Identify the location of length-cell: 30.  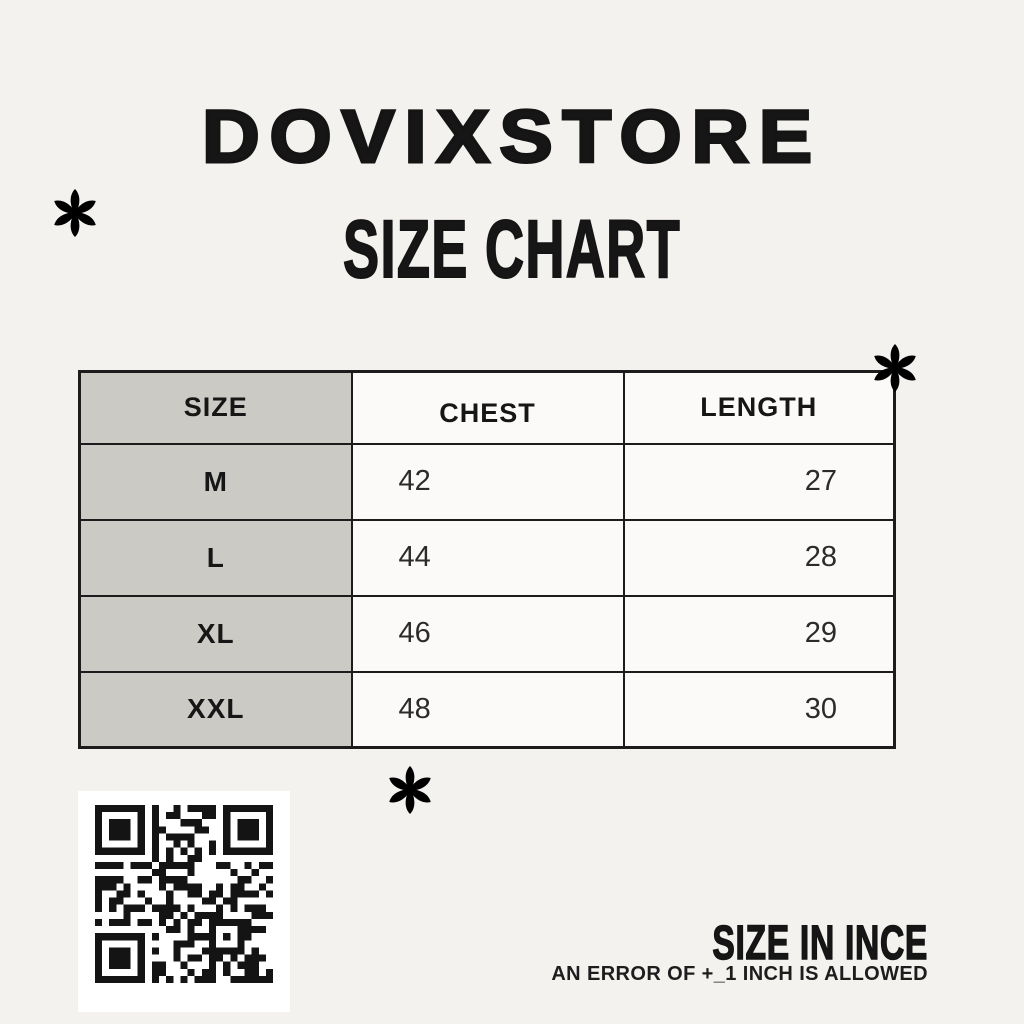
(759, 709).